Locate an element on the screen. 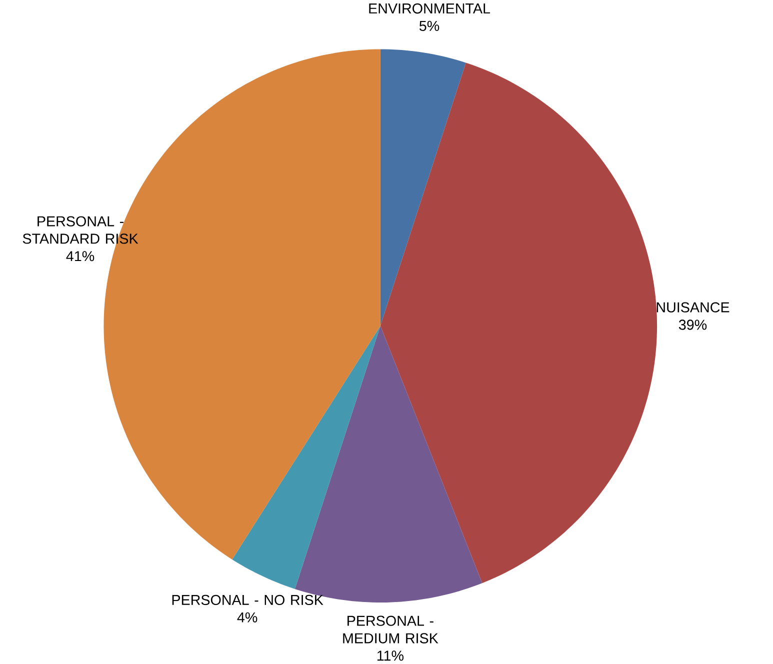 The height and width of the screenshot is (664, 773). data-label: 41% is located at coordinates (80, 256).